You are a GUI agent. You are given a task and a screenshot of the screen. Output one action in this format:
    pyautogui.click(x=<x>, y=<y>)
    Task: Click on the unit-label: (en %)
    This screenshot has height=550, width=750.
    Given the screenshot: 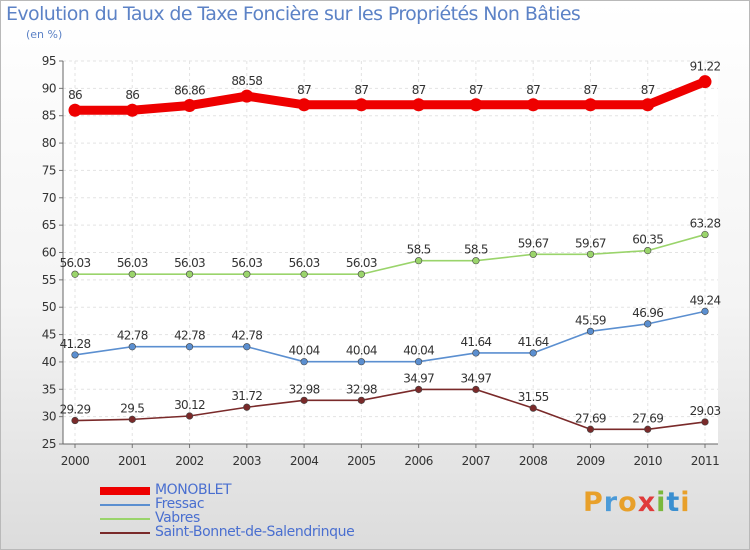 What is the action you would take?
    pyautogui.click(x=44, y=34)
    